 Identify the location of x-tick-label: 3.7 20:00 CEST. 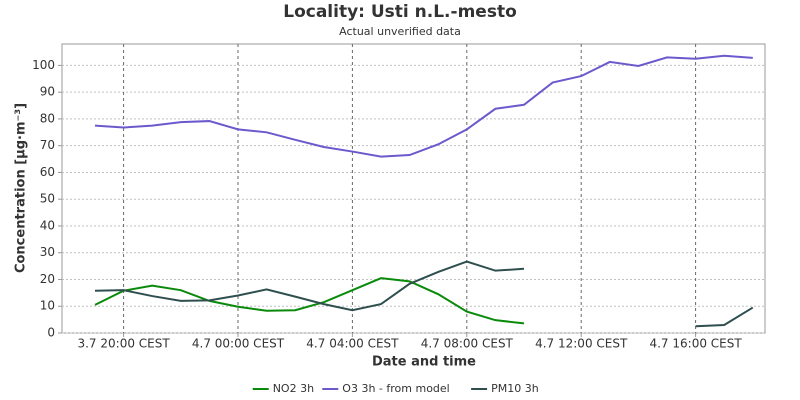
(123, 344).